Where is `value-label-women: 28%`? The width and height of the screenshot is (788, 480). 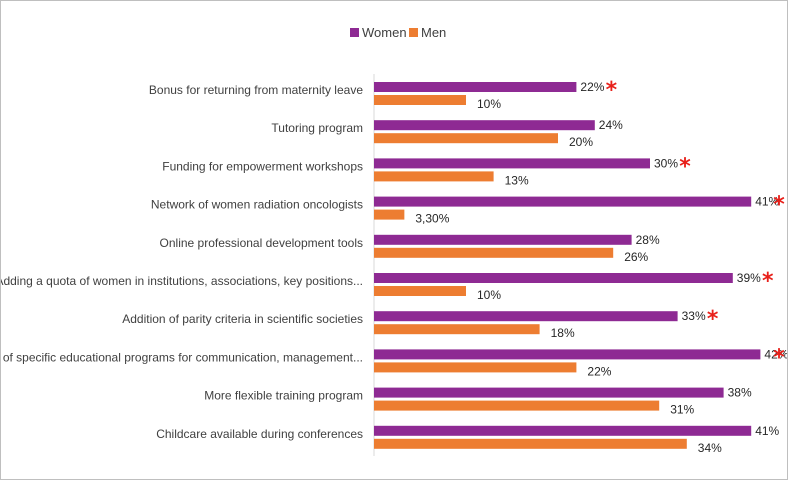
value-label-women: 28% is located at coordinates (648, 240).